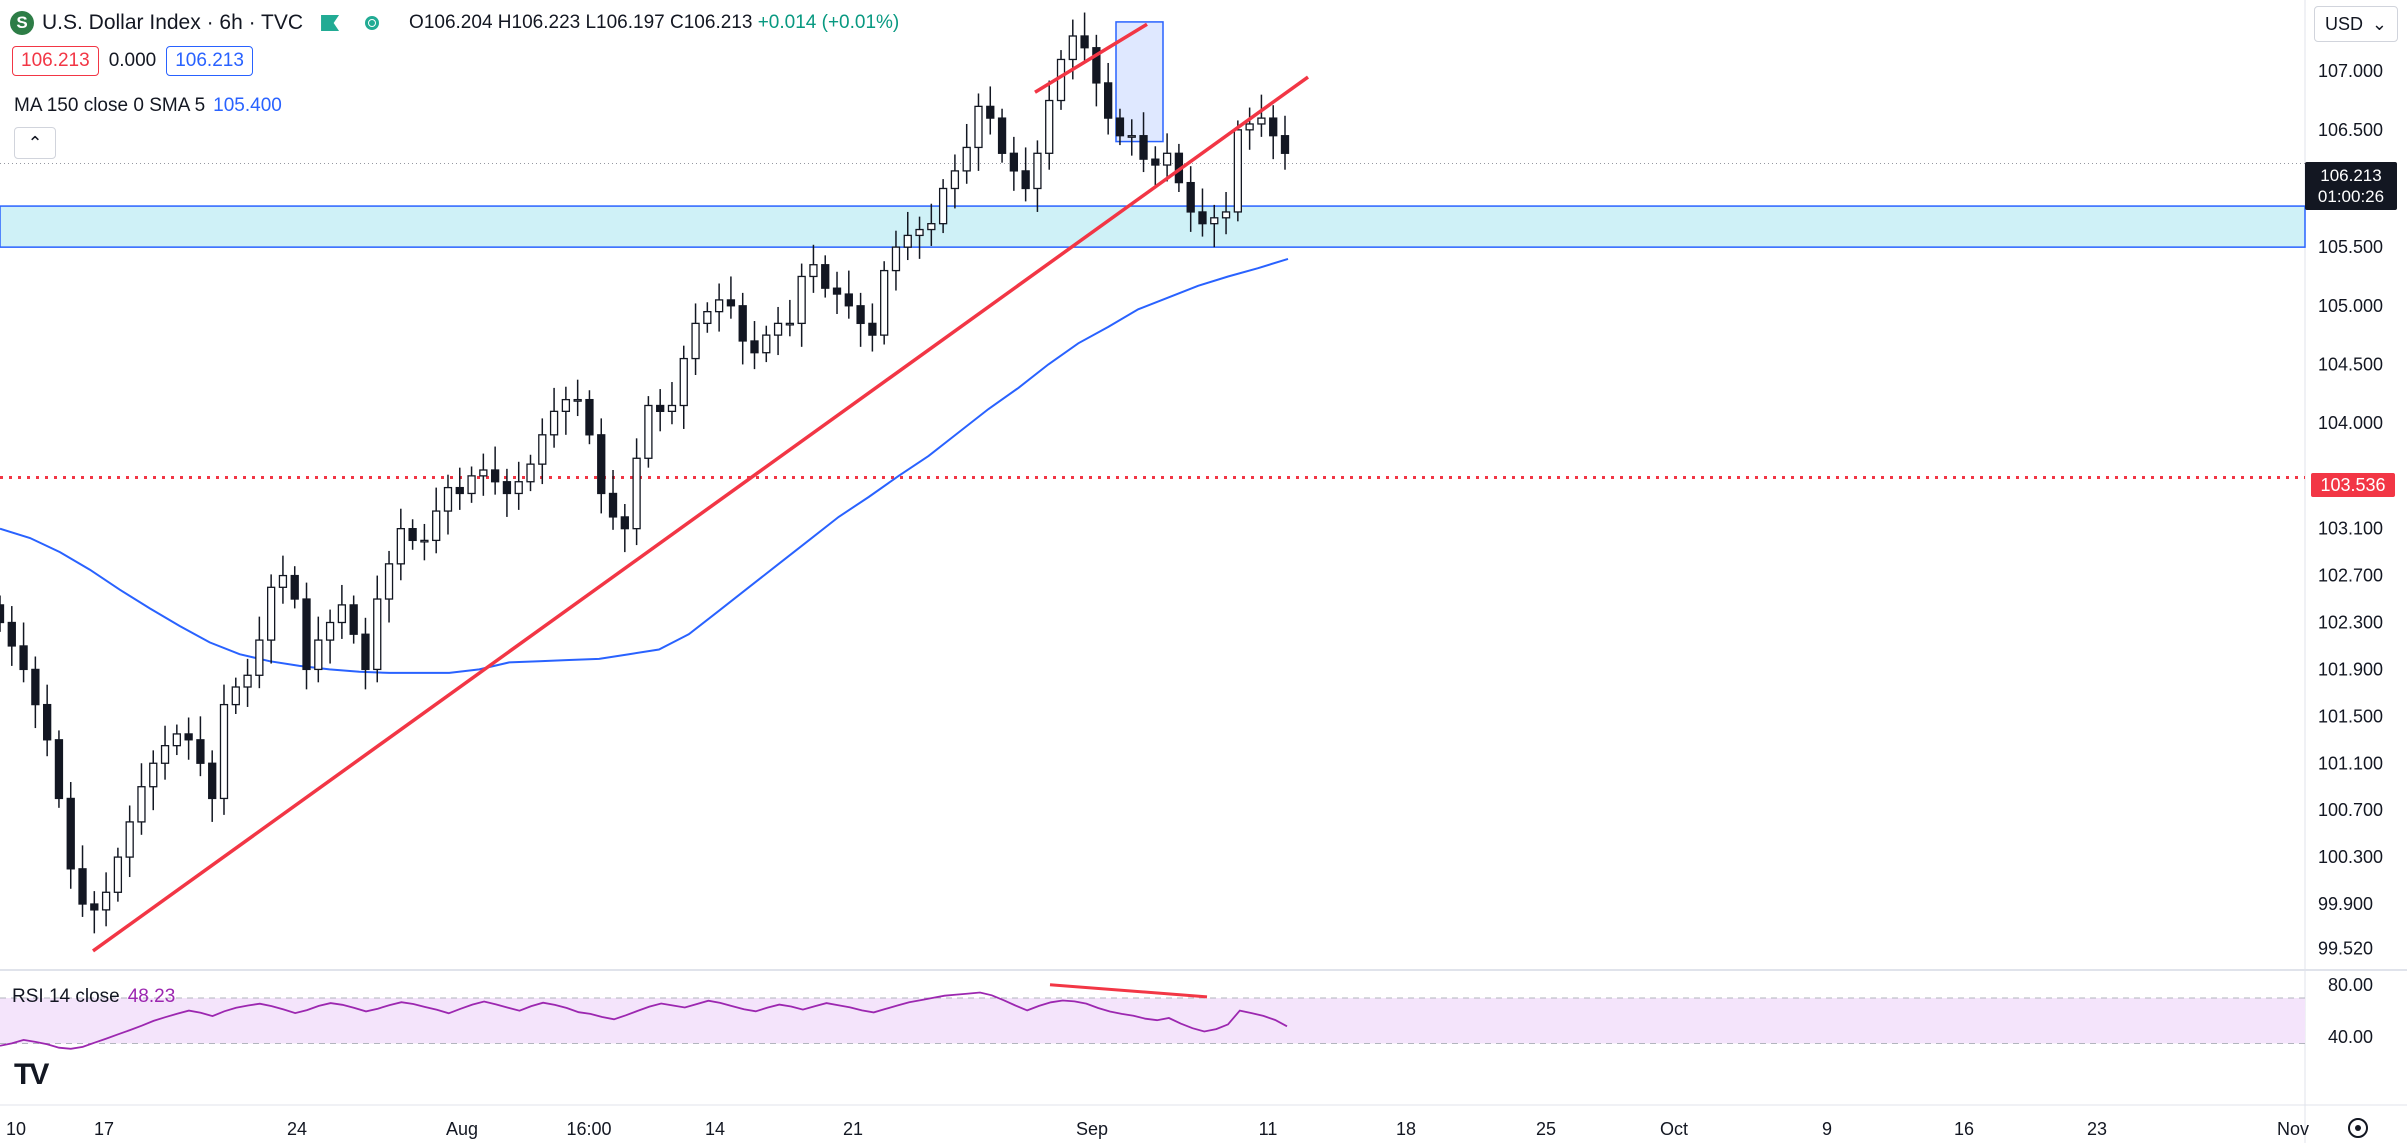  Describe the element at coordinates (93, 997) in the screenshot. I see `rsi-legend: RSI 14 close 48.23` at that location.